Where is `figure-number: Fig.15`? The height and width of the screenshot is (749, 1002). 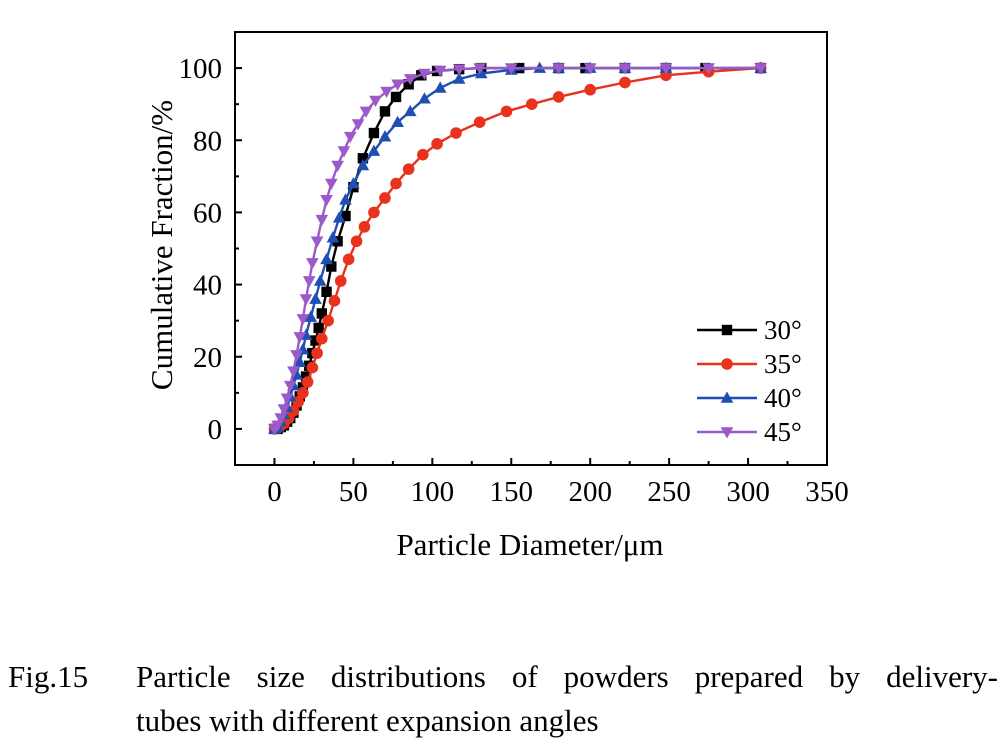
figure-number: Fig.15 is located at coordinates (48, 676).